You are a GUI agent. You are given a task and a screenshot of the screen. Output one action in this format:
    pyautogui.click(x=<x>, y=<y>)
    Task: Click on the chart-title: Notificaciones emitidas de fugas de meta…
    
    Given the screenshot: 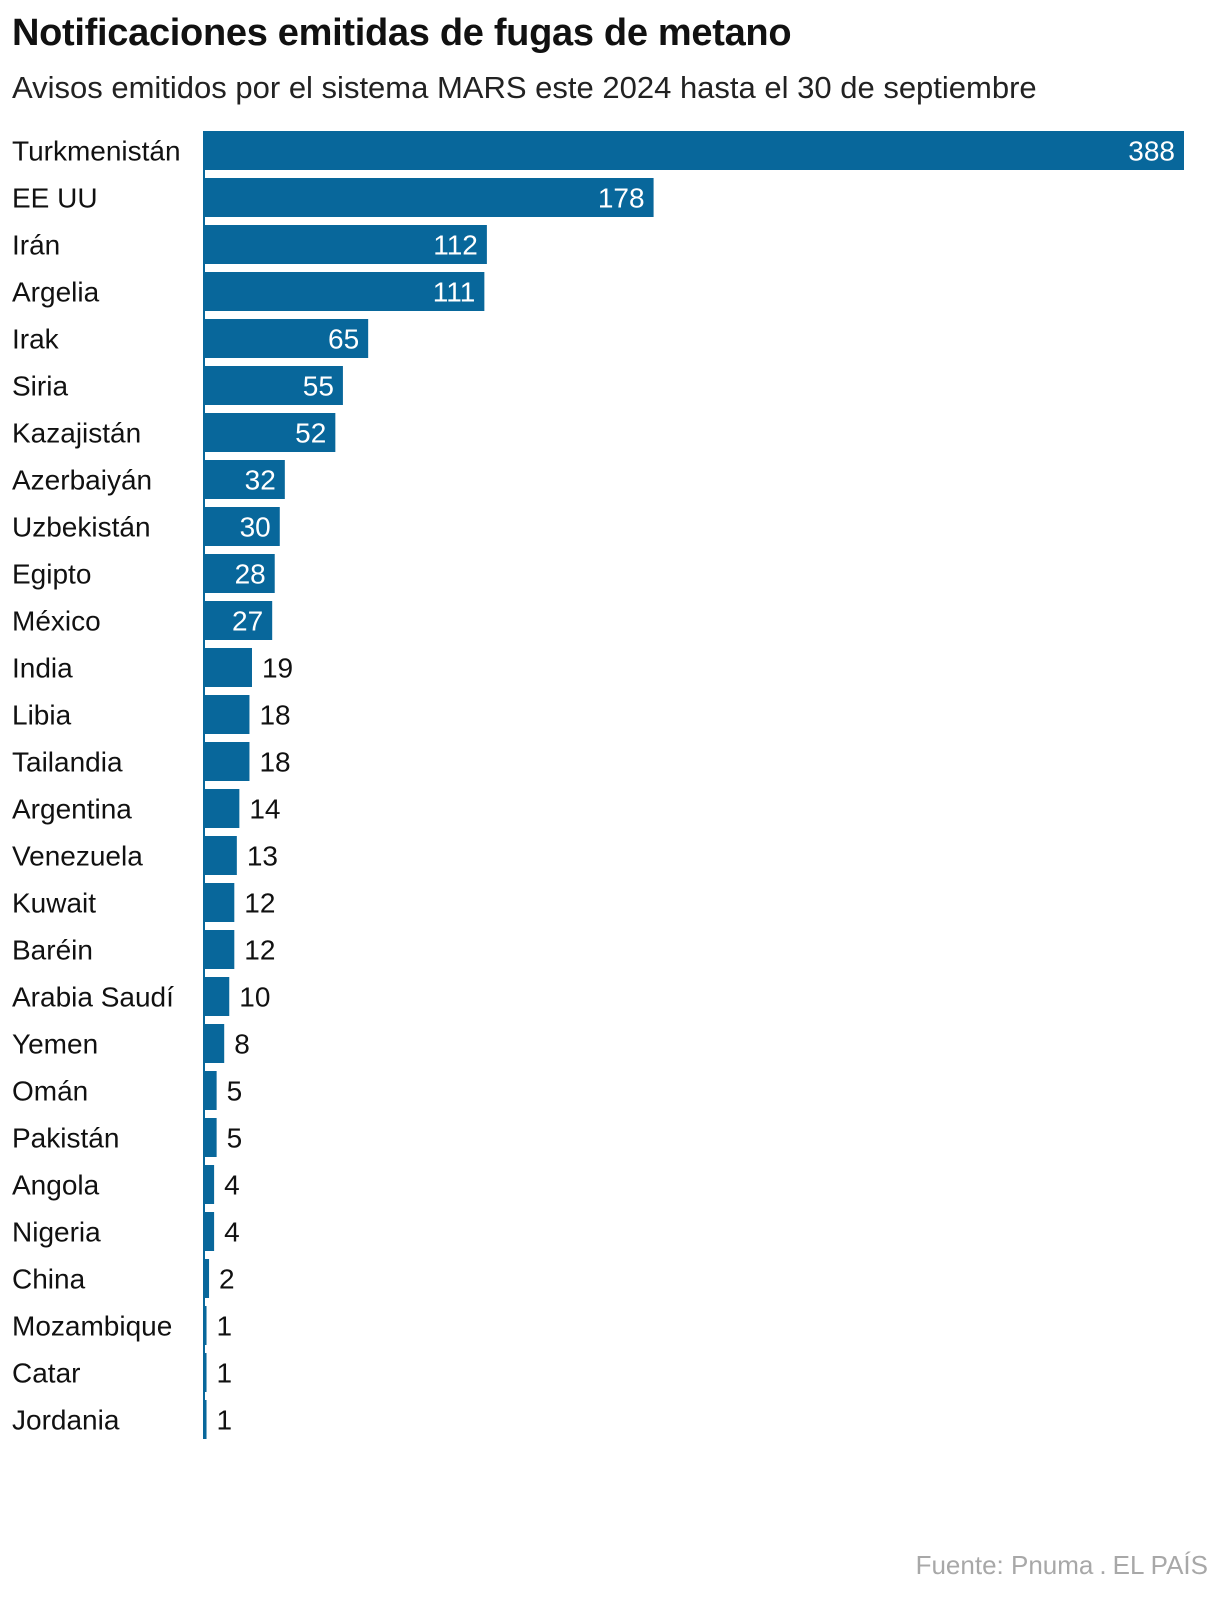 What is the action you would take?
    pyautogui.click(x=402, y=33)
    